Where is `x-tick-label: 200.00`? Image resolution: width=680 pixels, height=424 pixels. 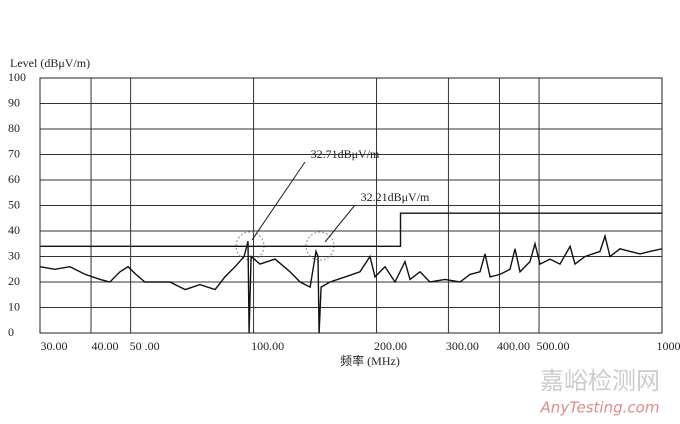 x-tick-label: 200.00 is located at coordinates (390, 346).